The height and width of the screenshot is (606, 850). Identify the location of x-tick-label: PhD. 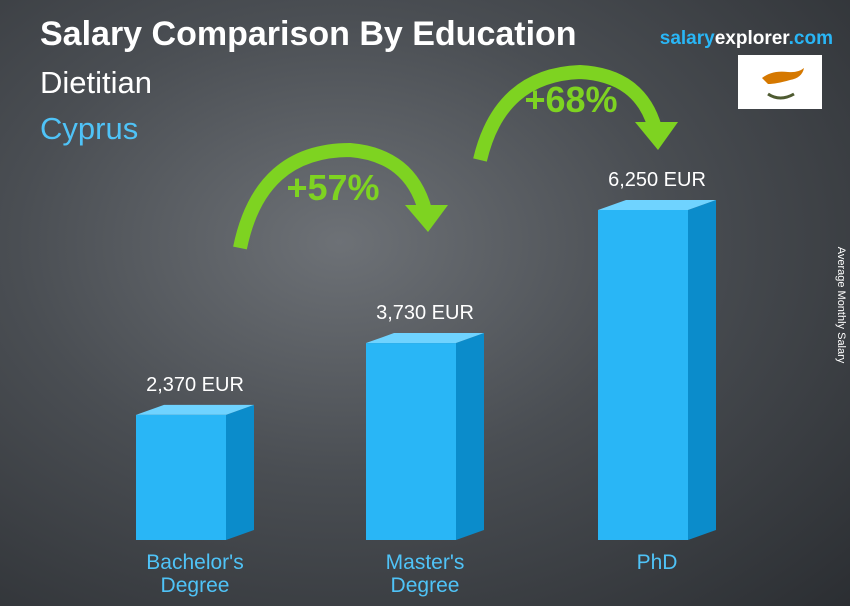
(657, 562).